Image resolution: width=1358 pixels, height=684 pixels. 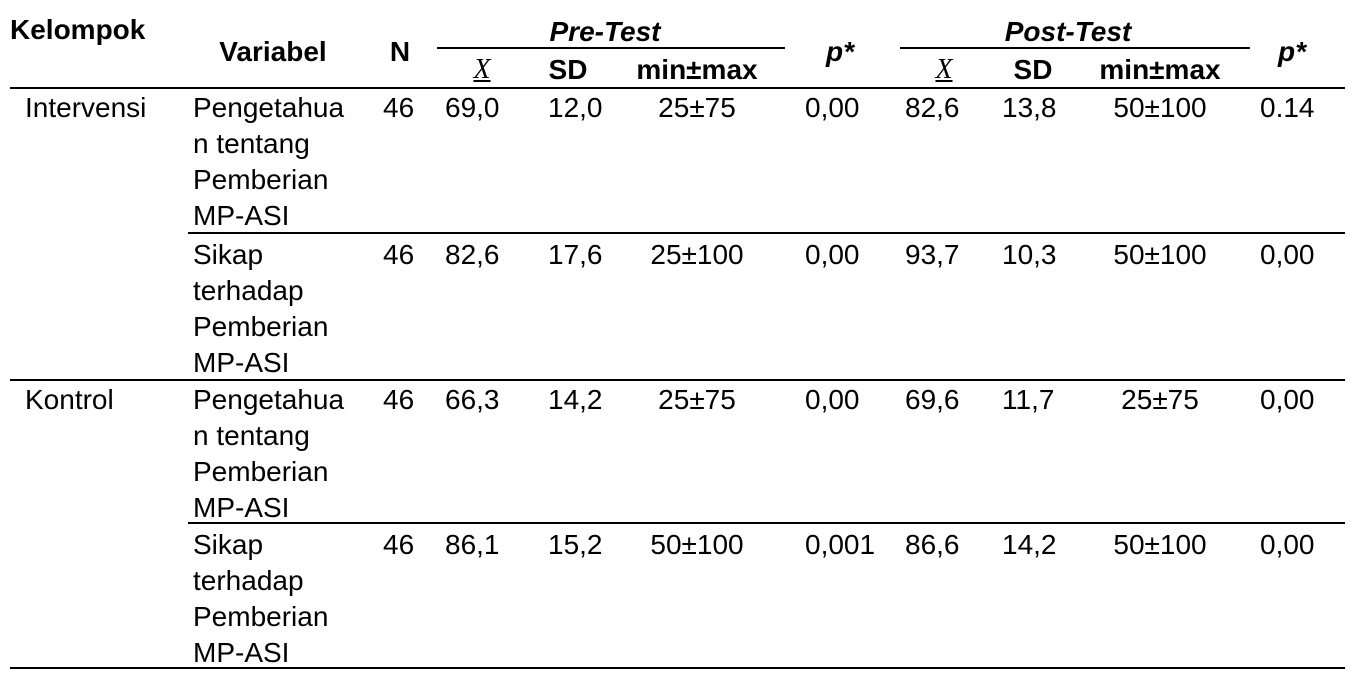 I want to click on header-cell: Variabel, so click(x=273, y=51).